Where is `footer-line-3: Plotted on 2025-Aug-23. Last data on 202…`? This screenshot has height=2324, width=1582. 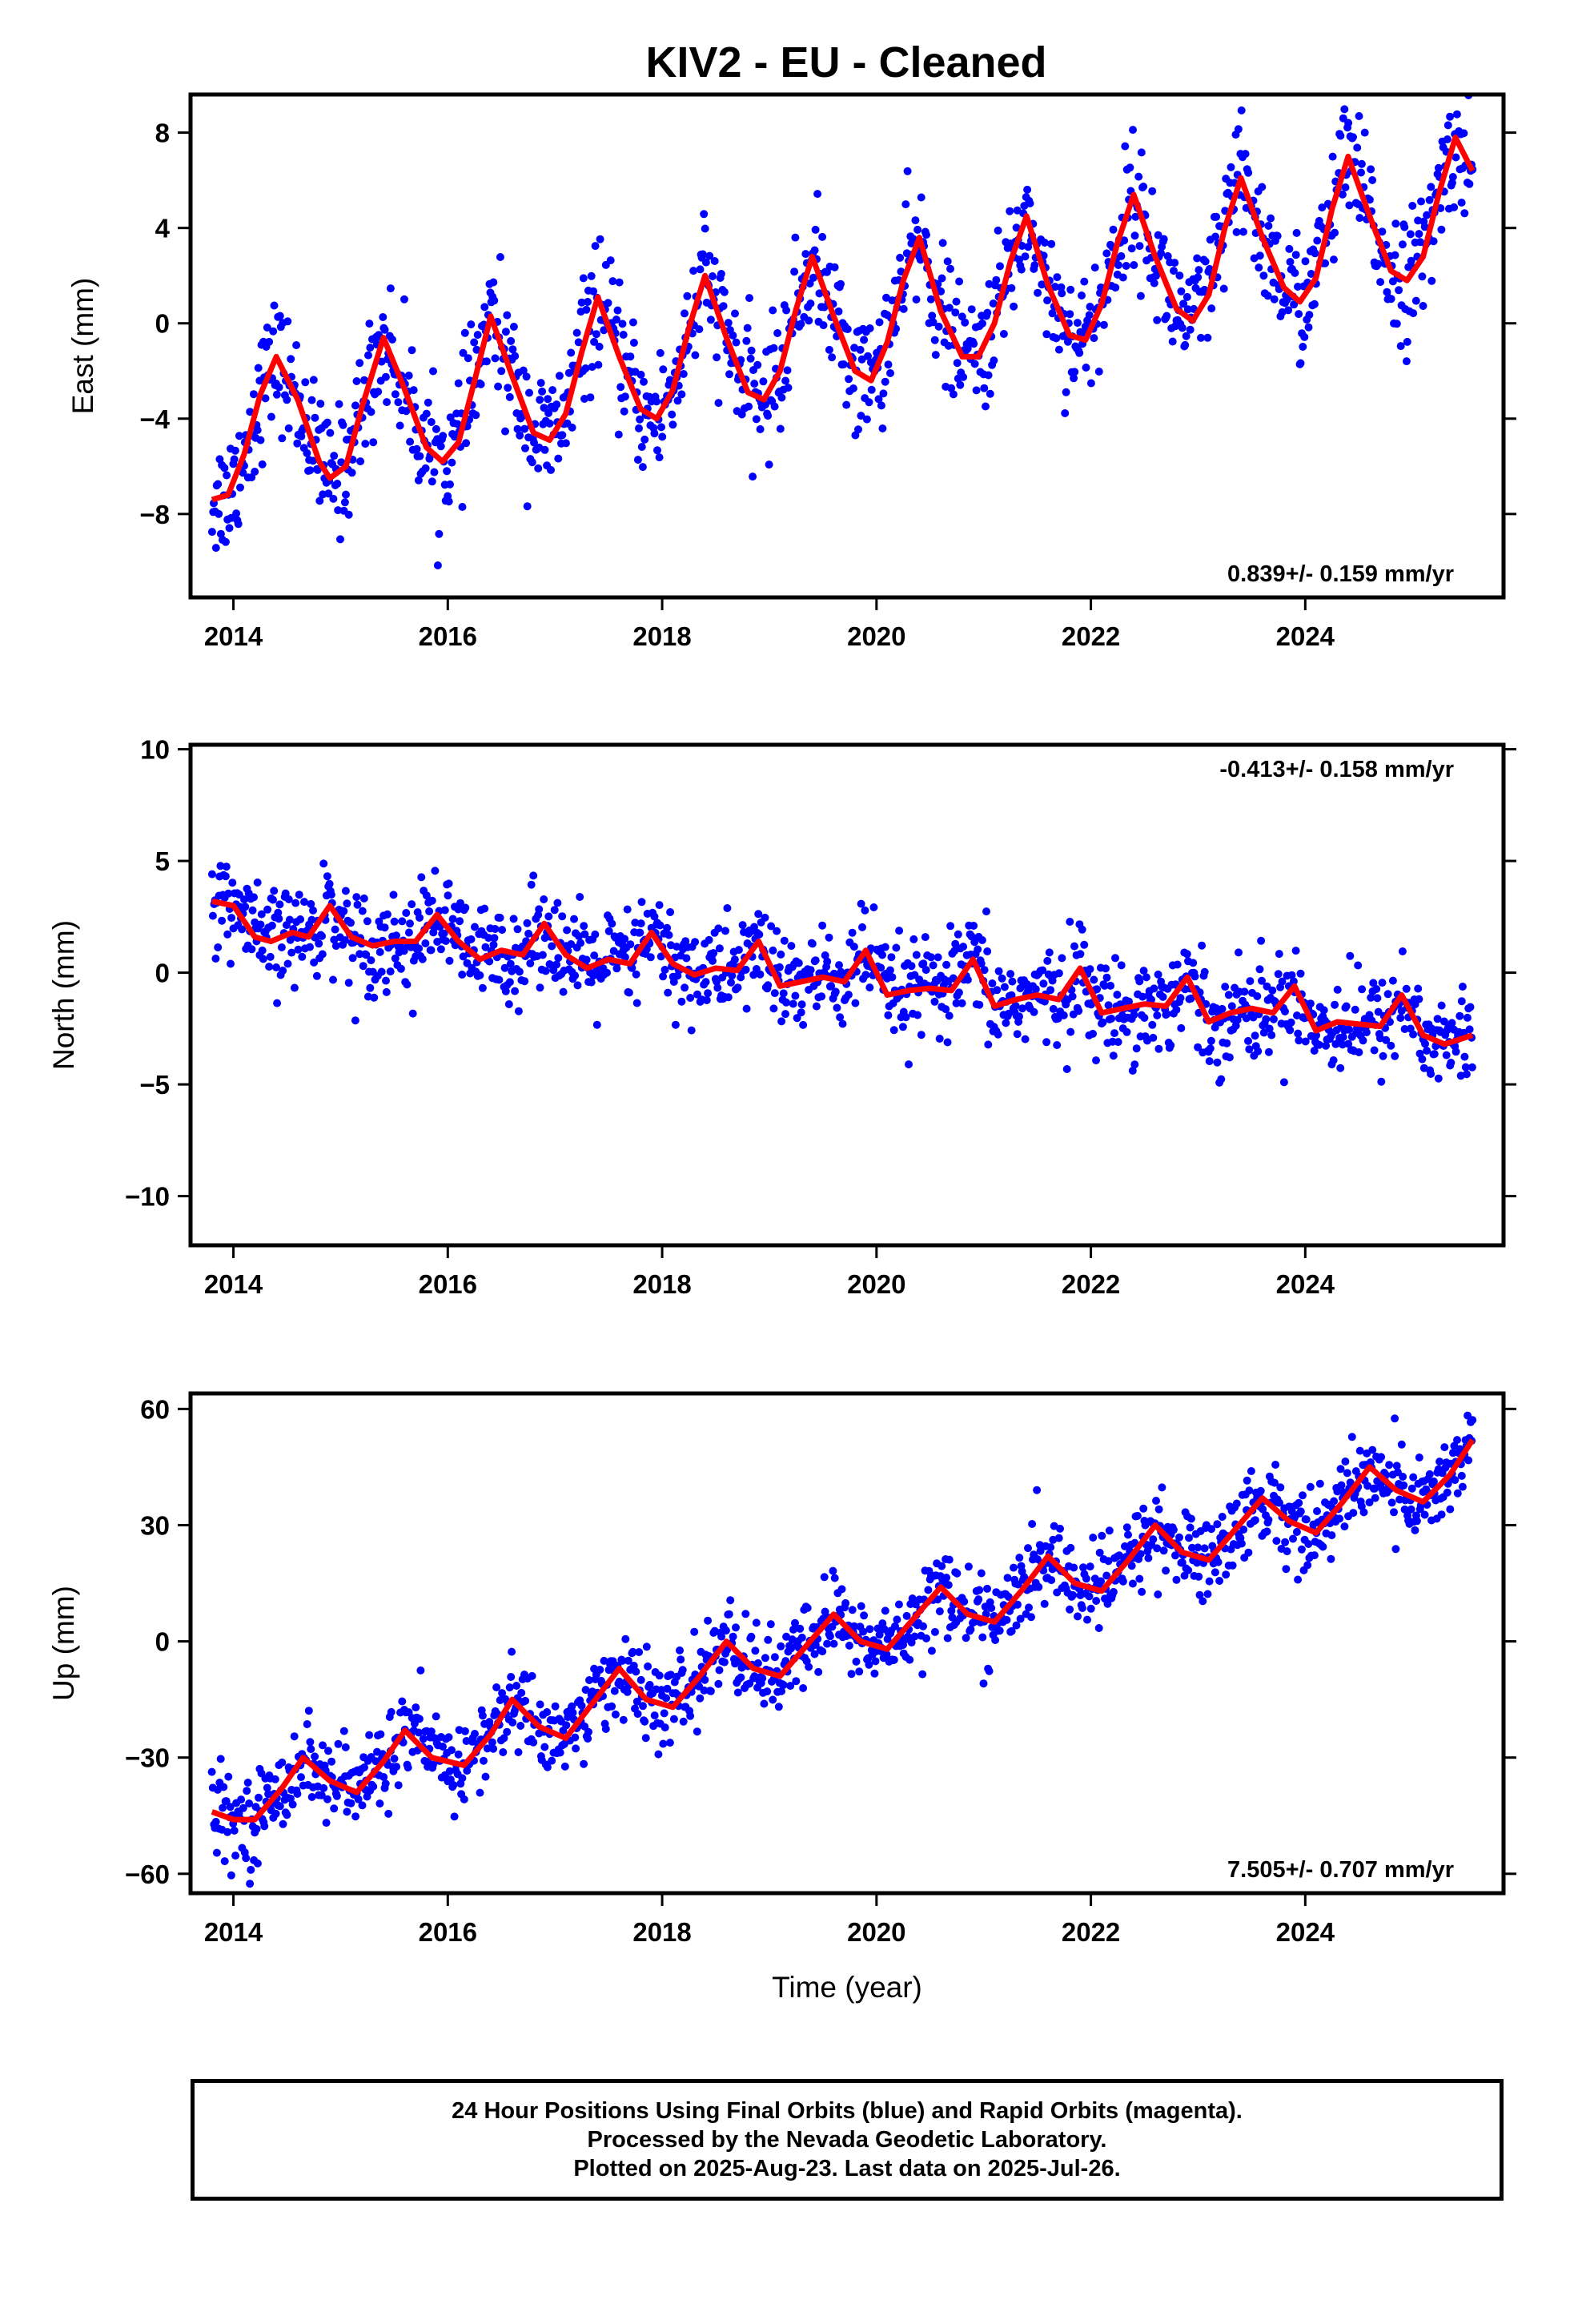
footer-line-3: Plotted on 2025-Aug-23. Last data on 202… is located at coordinates (847, 2168).